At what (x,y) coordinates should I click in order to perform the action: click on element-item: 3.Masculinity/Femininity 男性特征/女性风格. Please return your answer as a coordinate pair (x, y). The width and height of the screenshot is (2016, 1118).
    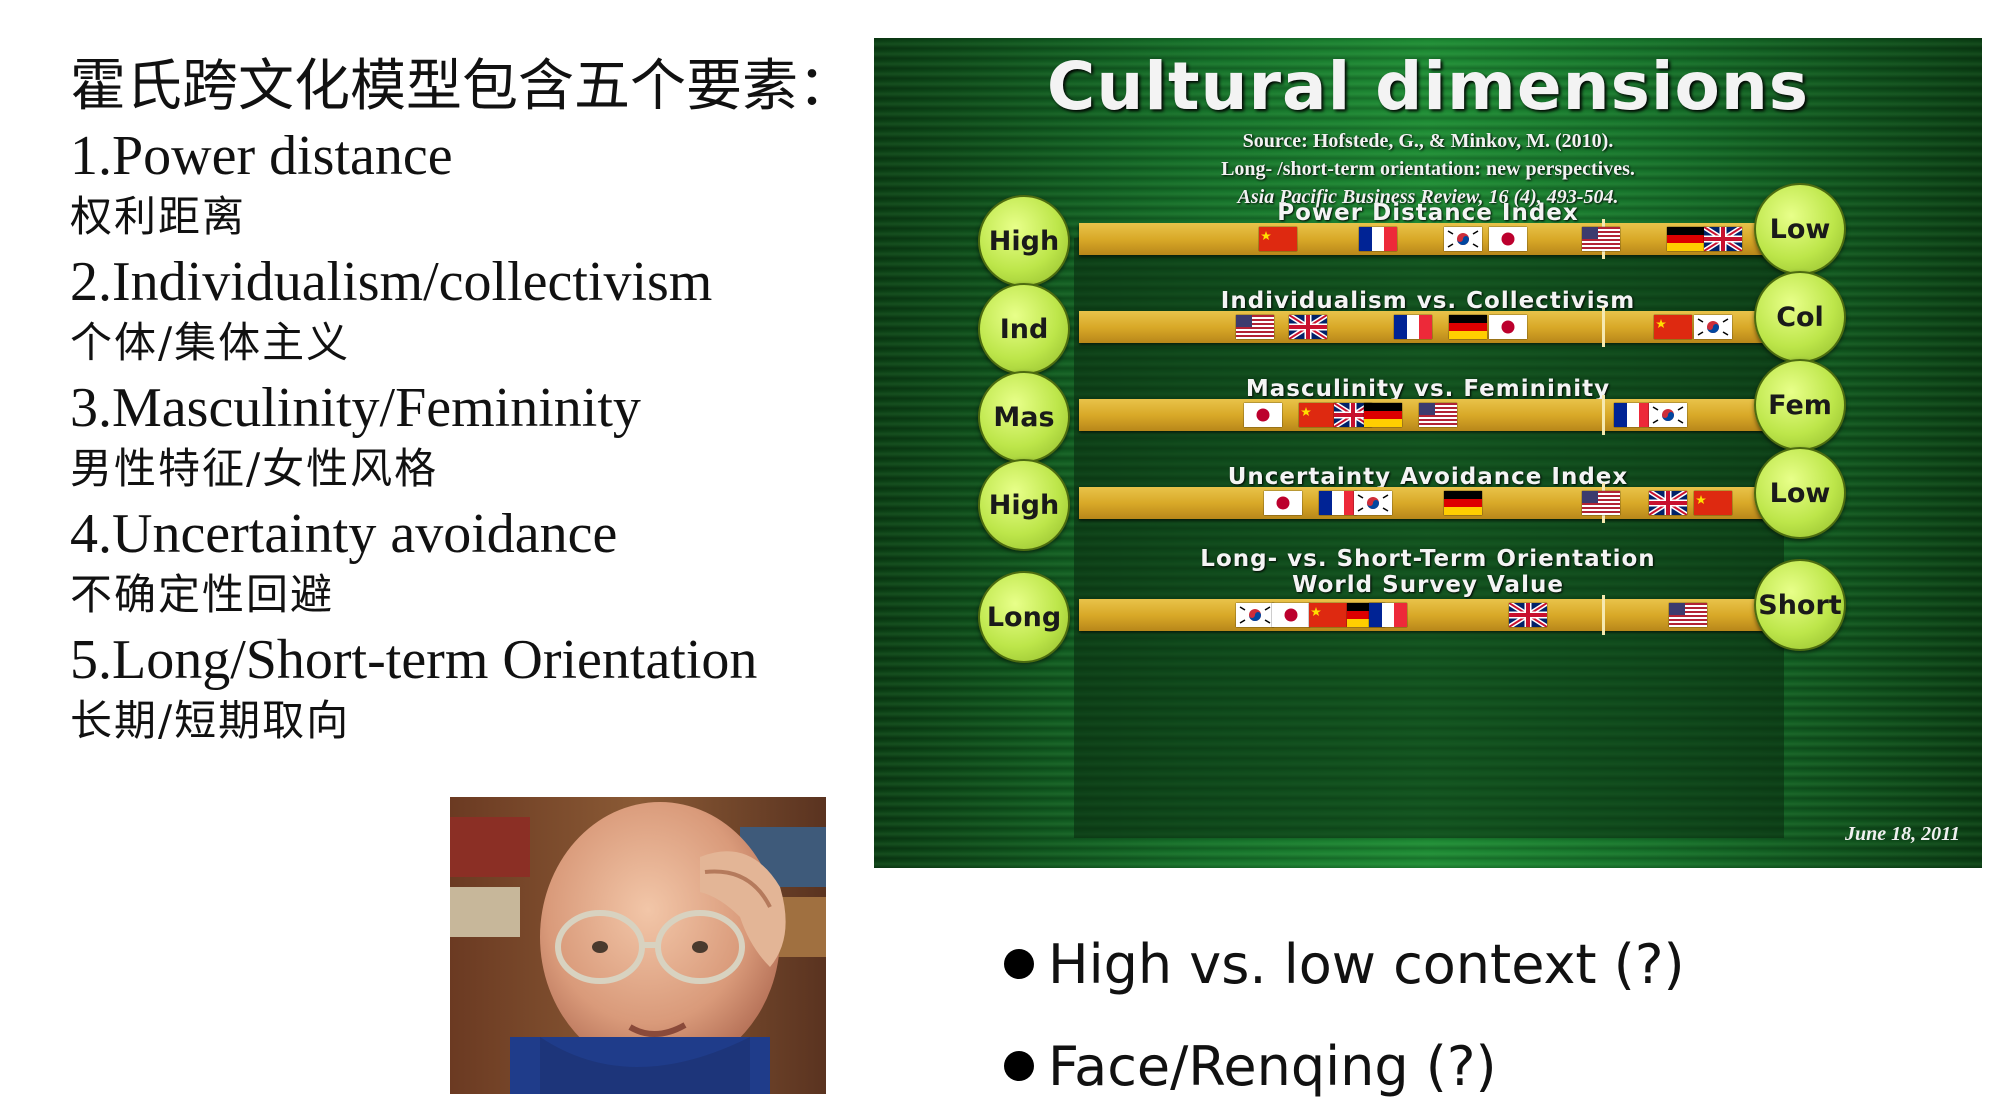
    Looking at the image, I should click on (470, 437).